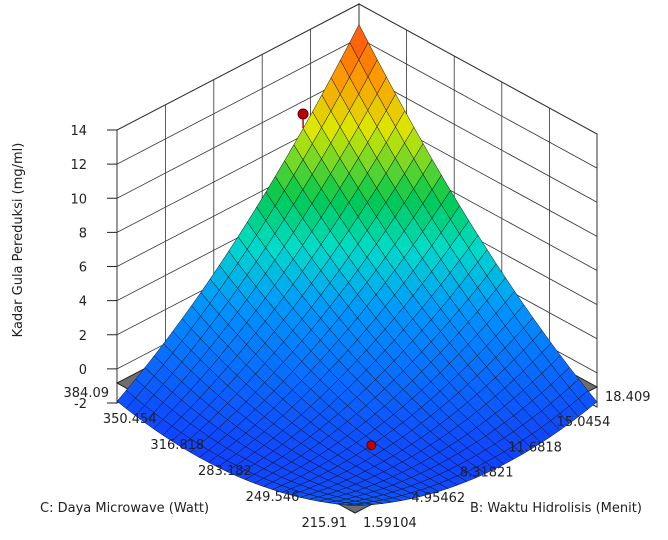 This screenshot has height=540, width=668. What do you see at coordinates (325, 523) in the screenshot?
I see `x-tick-label: 215.91` at bounding box center [325, 523].